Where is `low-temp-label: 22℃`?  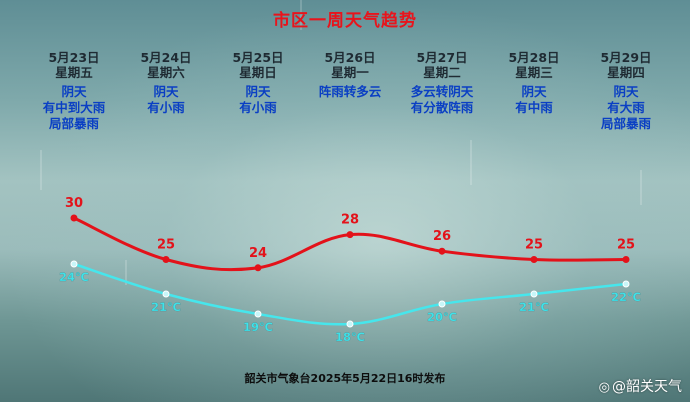
low-temp-label: 22℃ is located at coordinates (626, 297).